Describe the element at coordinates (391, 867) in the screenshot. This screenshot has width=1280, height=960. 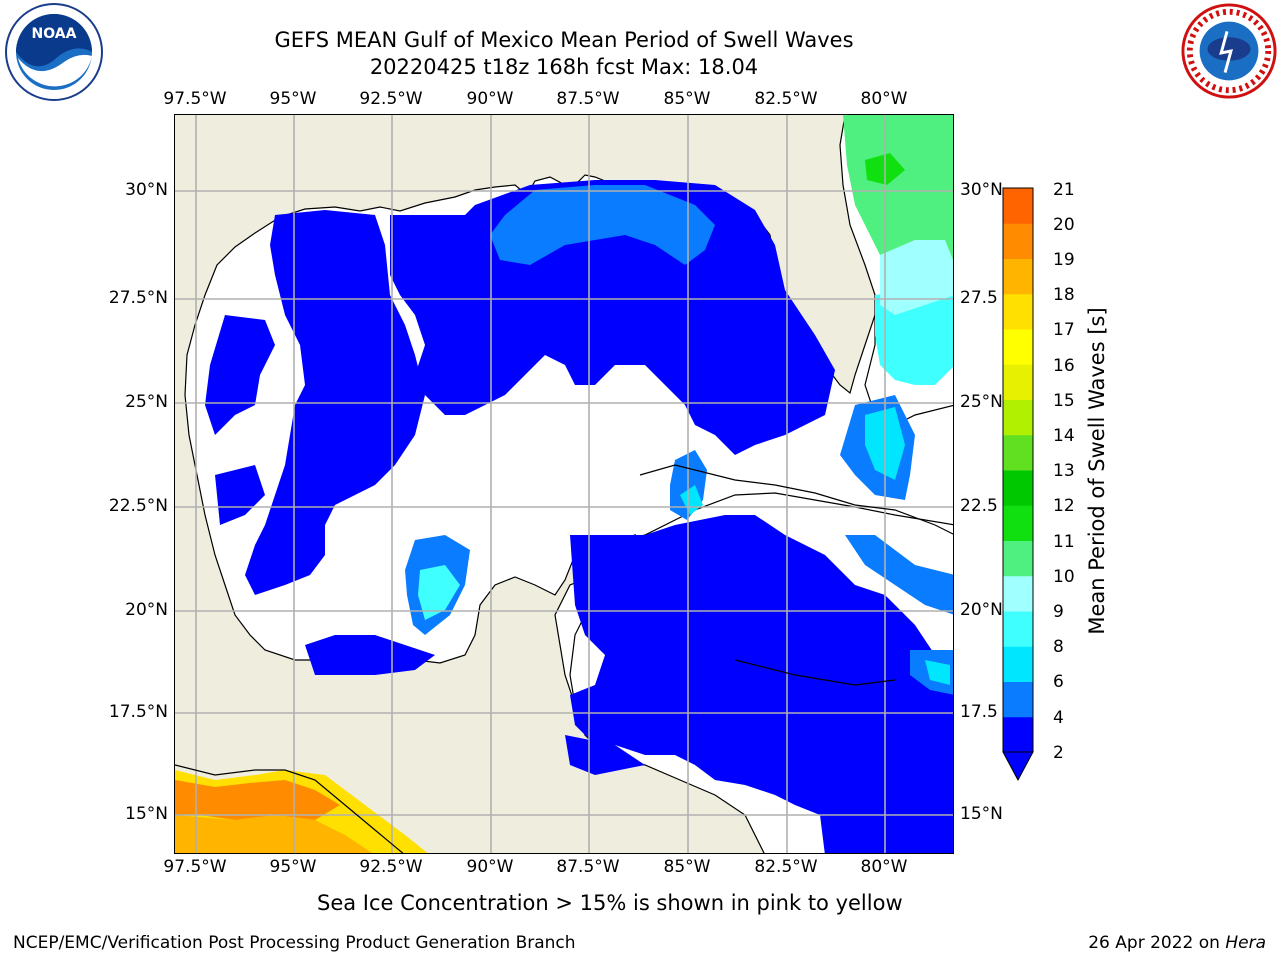
I see `lon-tick-bottom: 92.5°W` at that location.